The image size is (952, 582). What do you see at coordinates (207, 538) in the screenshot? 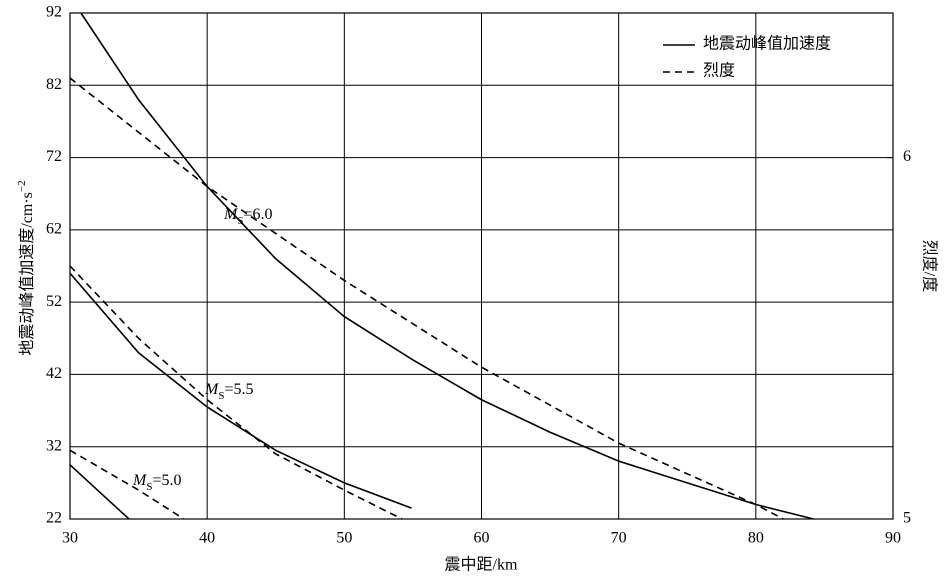
I see `x-tick-label: 40` at bounding box center [207, 538].